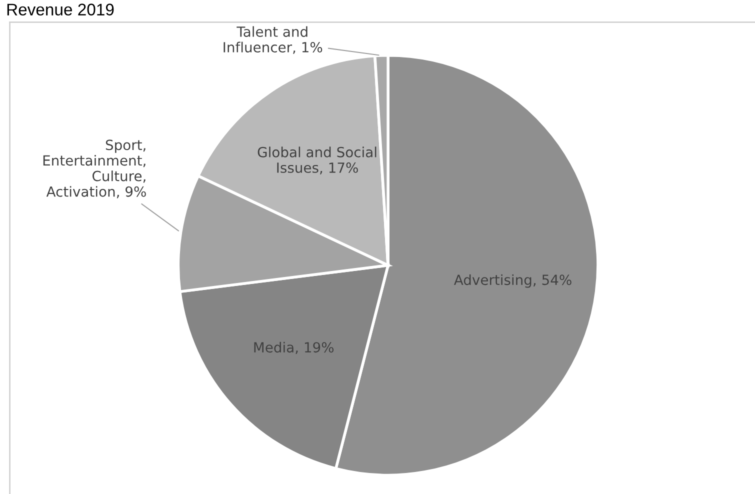 This screenshot has height=494, width=755. Describe the element at coordinates (60, 10) in the screenshot. I see `chart-title: Revenue 2019` at that location.